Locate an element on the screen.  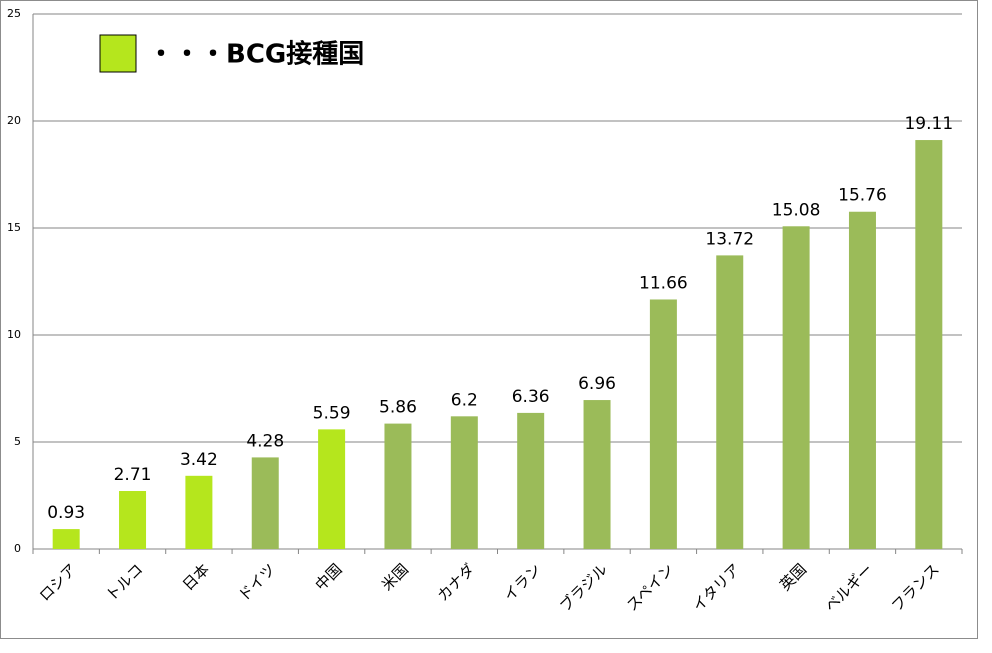
data-label: 5.59 is located at coordinates (332, 413).